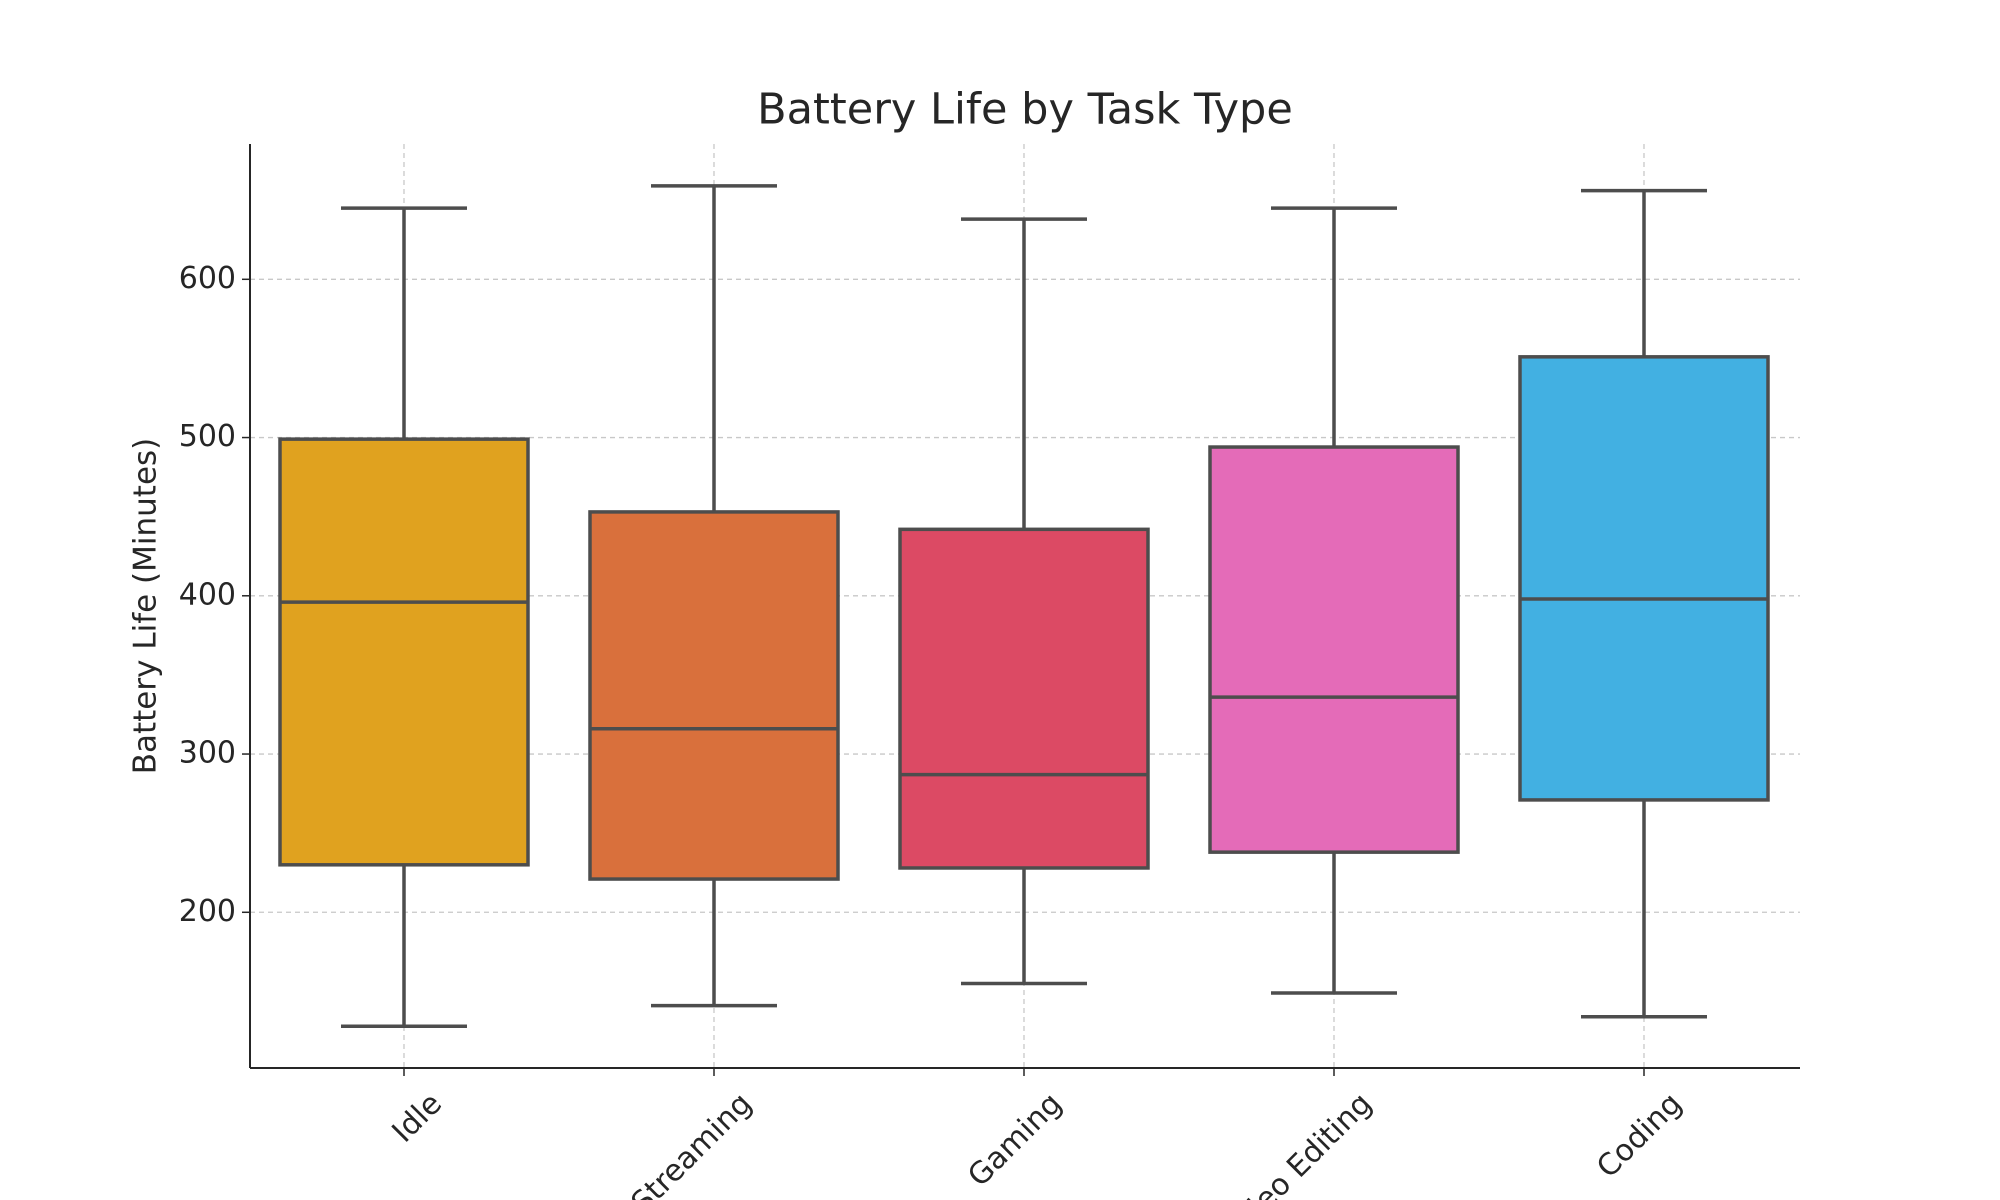 The height and width of the screenshot is (1200, 2000). What do you see at coordinates (146, 606) in the screenshot?
I see `y-axis-label: Battery Life (Minutes)` at bounding box center [146, 606].